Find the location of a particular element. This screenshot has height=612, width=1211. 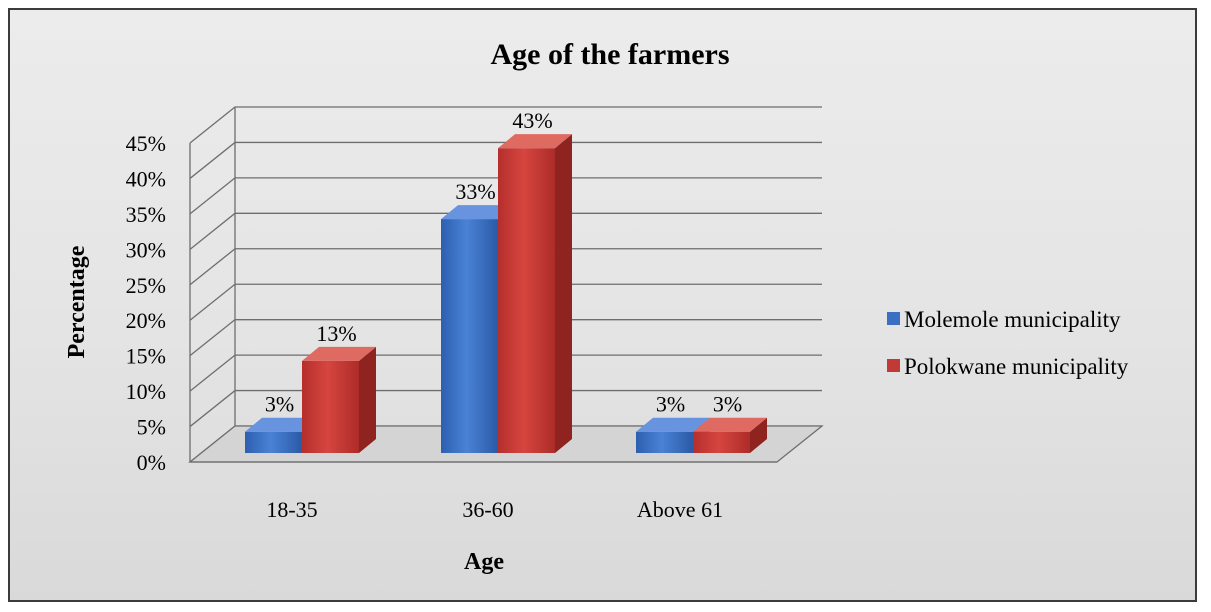

x-category-label: 18-35 is located at coordinates (291, 509).